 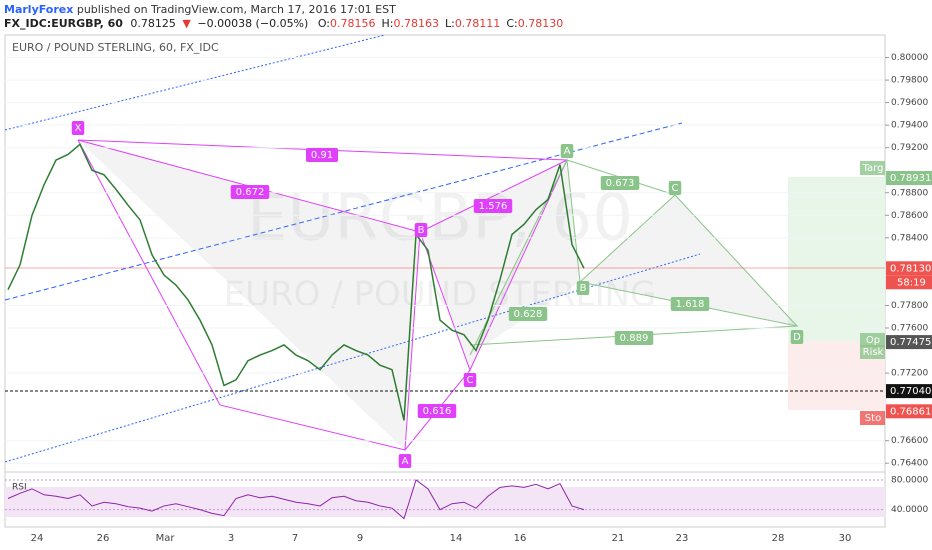 What do you see at coordinates (909, 148) in the screenshot?
I see `y-tick-label: 0.79200` at bounding box center [909, 148].